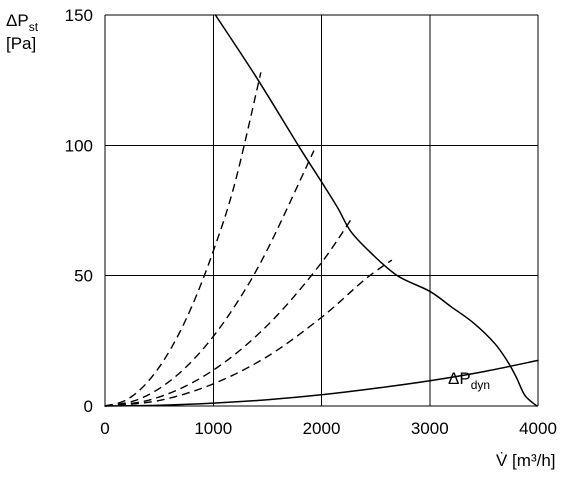 The width and height of the screenshot is (570, 477). Describe the element at coordinates (83, 276) in the screenshot. I see `y-tick-label-1: 50` at that location.